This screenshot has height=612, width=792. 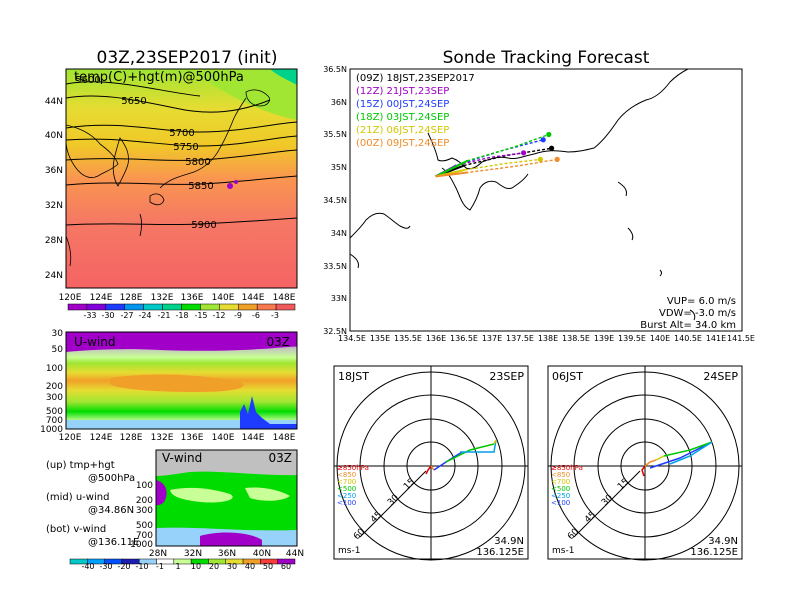 What do you see at coordinates (567, 376) in the screenshot?
I see `hodograph-left-label: 06JST` at bounding box center [567, 376].